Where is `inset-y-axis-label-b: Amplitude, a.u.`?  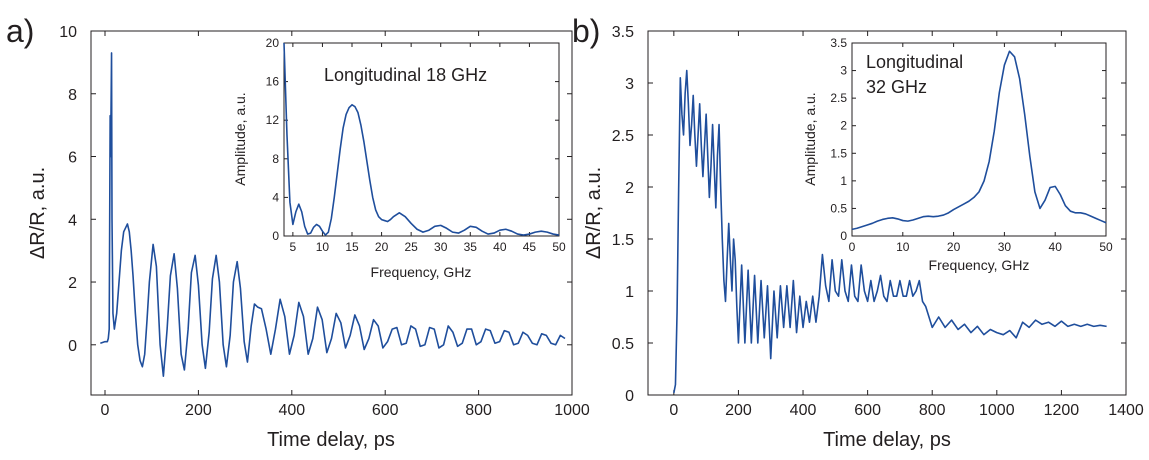
inset-y-axis-label-b: Amplitude, a.u. is located at coordinates (810, 138).